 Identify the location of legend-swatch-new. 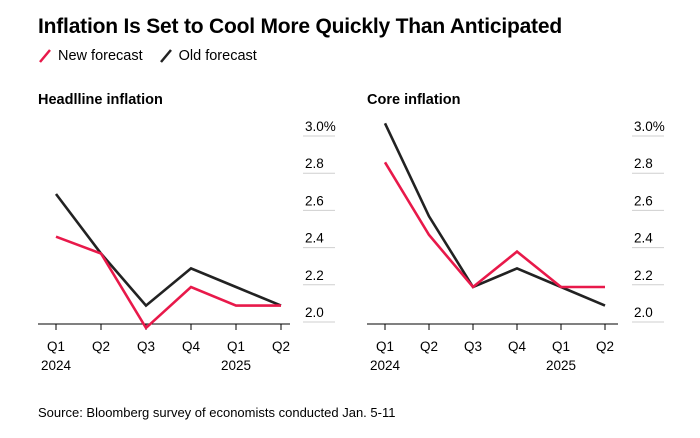
(45, 56).